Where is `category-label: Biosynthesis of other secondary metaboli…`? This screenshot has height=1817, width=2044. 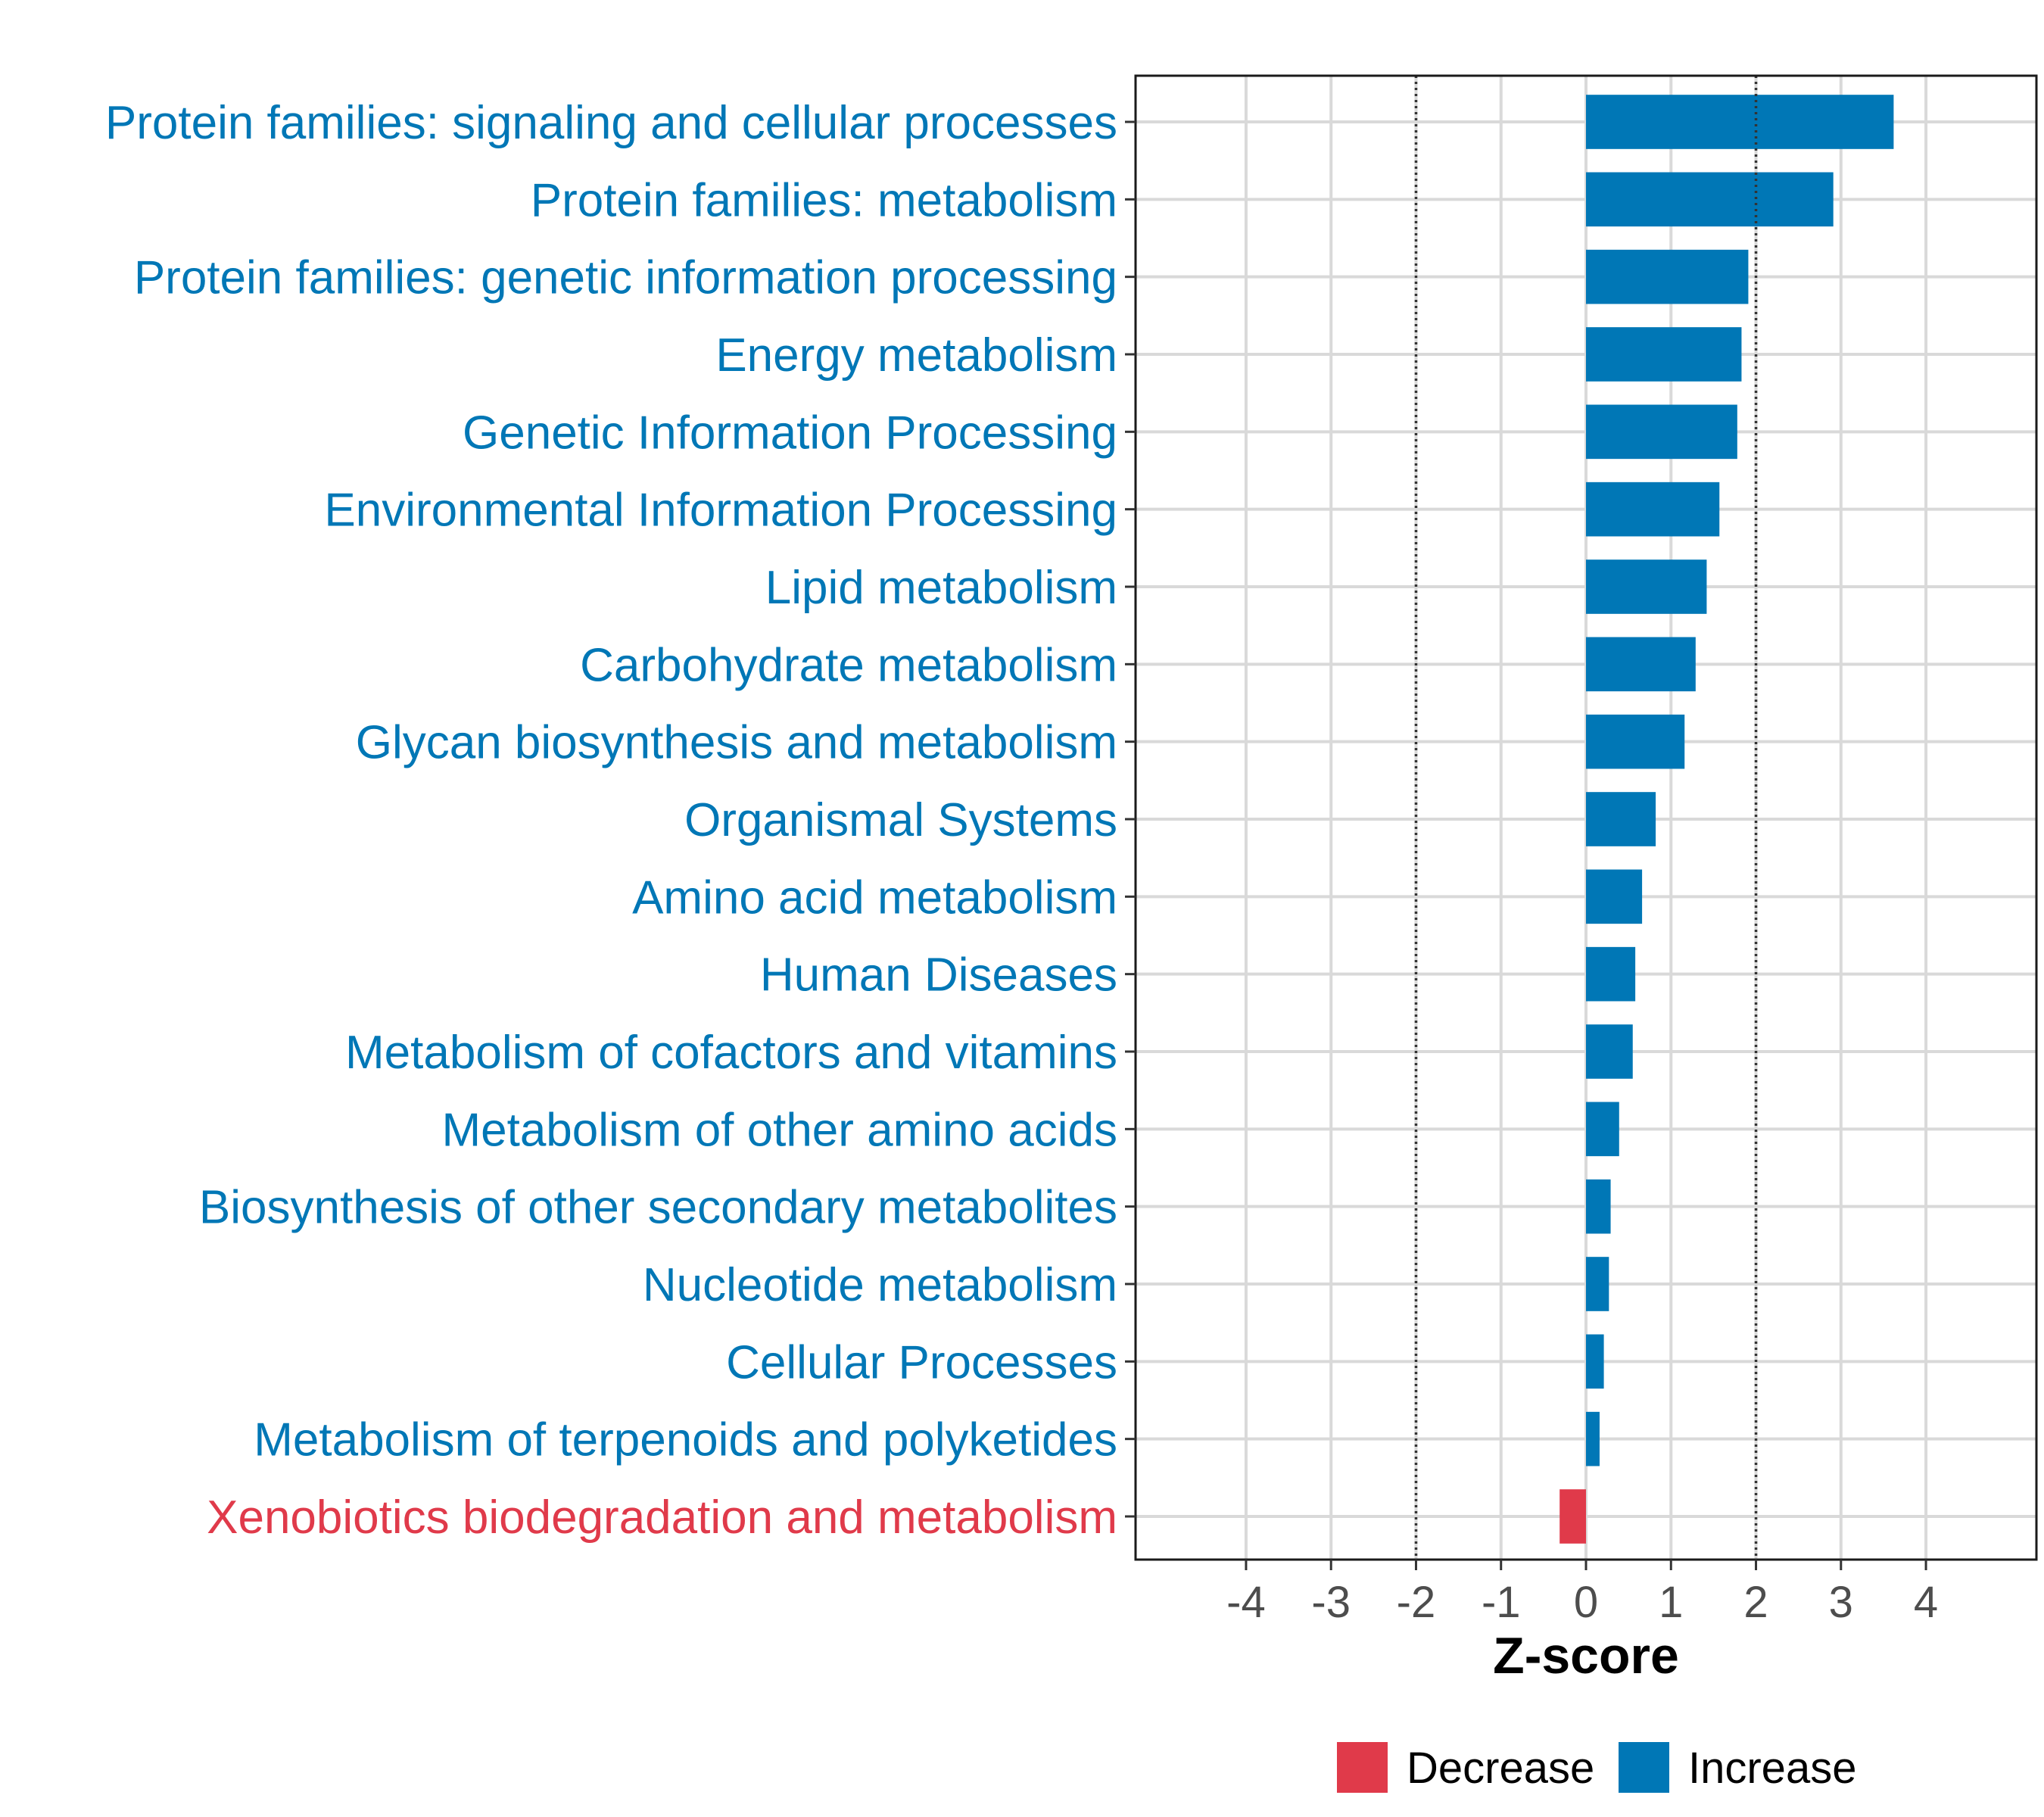 category-label: Biosynthesis of other secondary metaboli… is located at coordinates (658, 1208).